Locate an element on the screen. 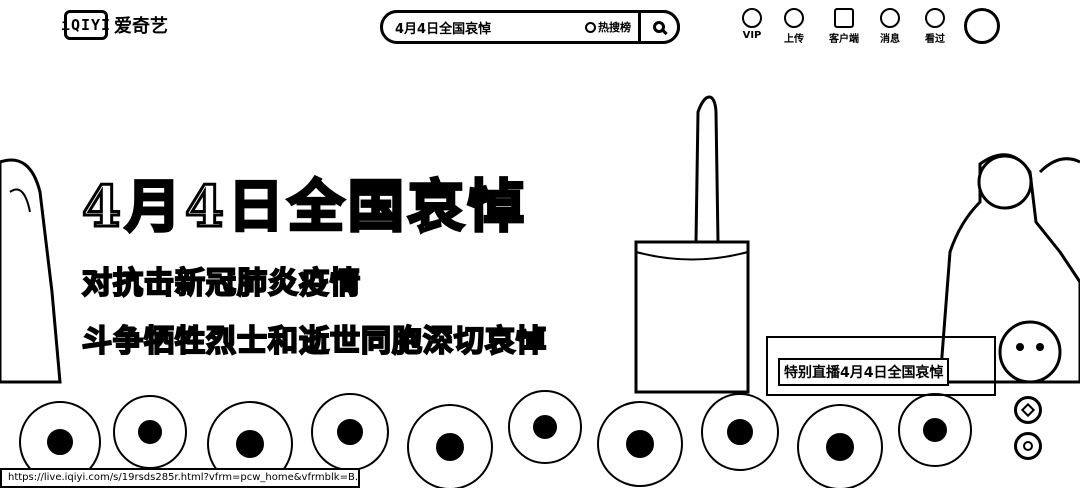 Image resolution: width=1080 pixels, height=488 pixels. fire-icon is located at coordinates (590, 27).